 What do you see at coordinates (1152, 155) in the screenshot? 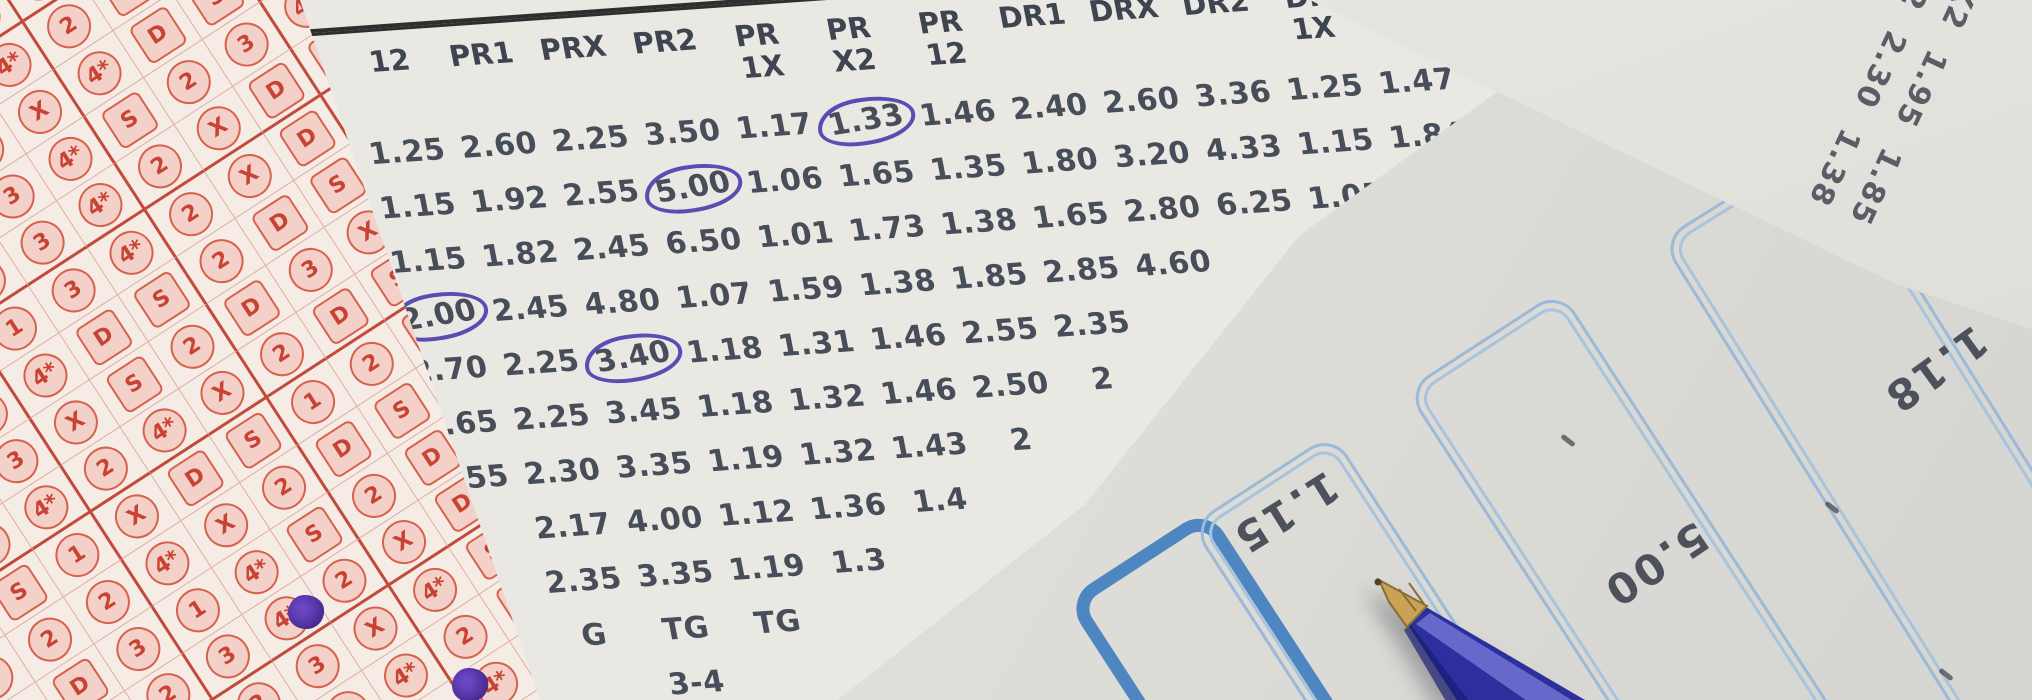
I see `odds-cell: 3.20` at bounding box center [1152, 155].